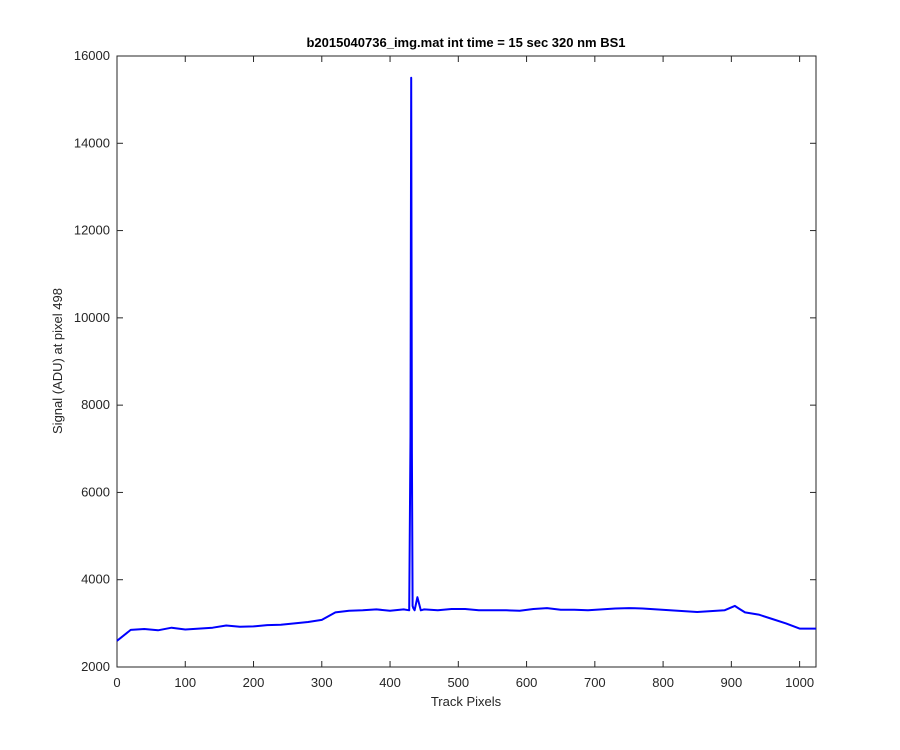 The width and height of the screenshot is (900, 750). What do you see at coordinates (595, 682) in the screenshot?
I see `x-tick-label: 700` at bounding box center [595, 682].